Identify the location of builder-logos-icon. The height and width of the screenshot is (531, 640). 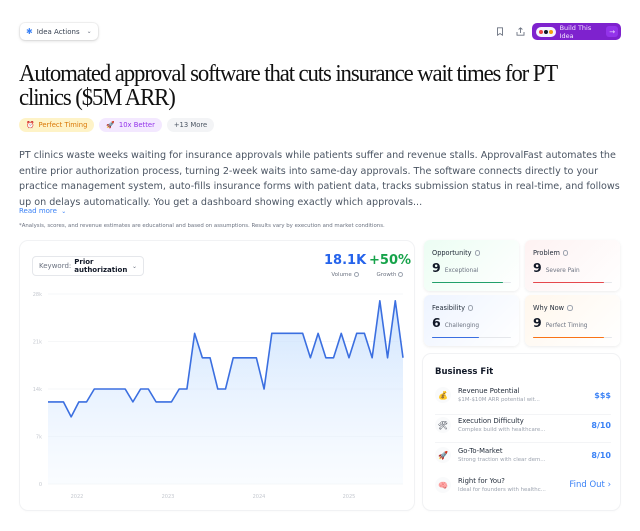
(546, 31).